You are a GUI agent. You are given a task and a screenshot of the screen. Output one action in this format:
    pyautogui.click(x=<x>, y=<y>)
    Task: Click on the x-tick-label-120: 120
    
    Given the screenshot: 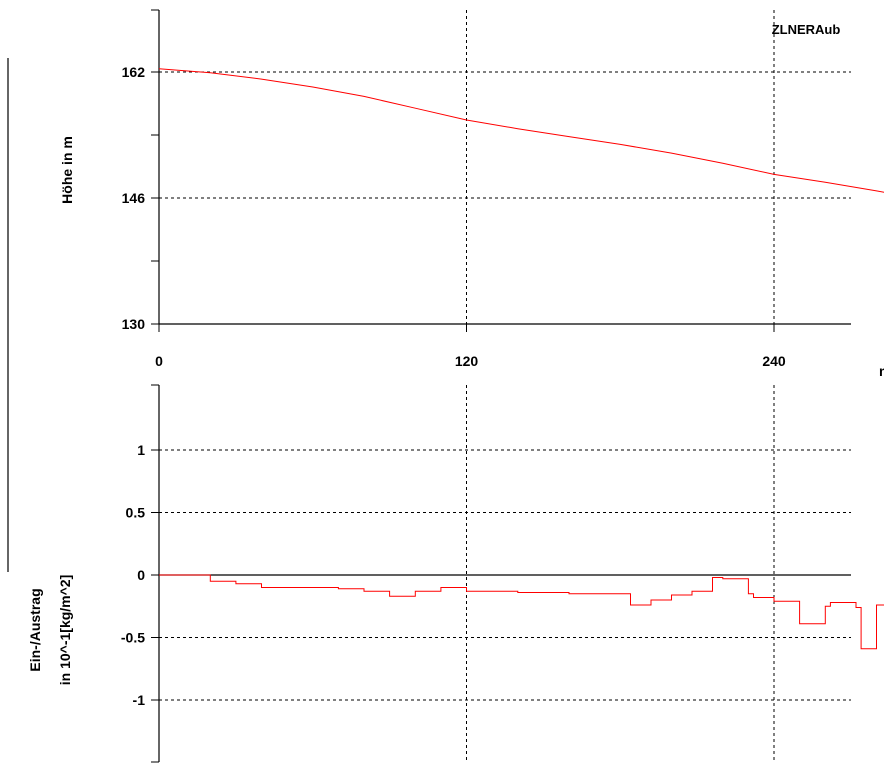 What is the action you would take?
    pyautogui.click(x=467, y=361)
    